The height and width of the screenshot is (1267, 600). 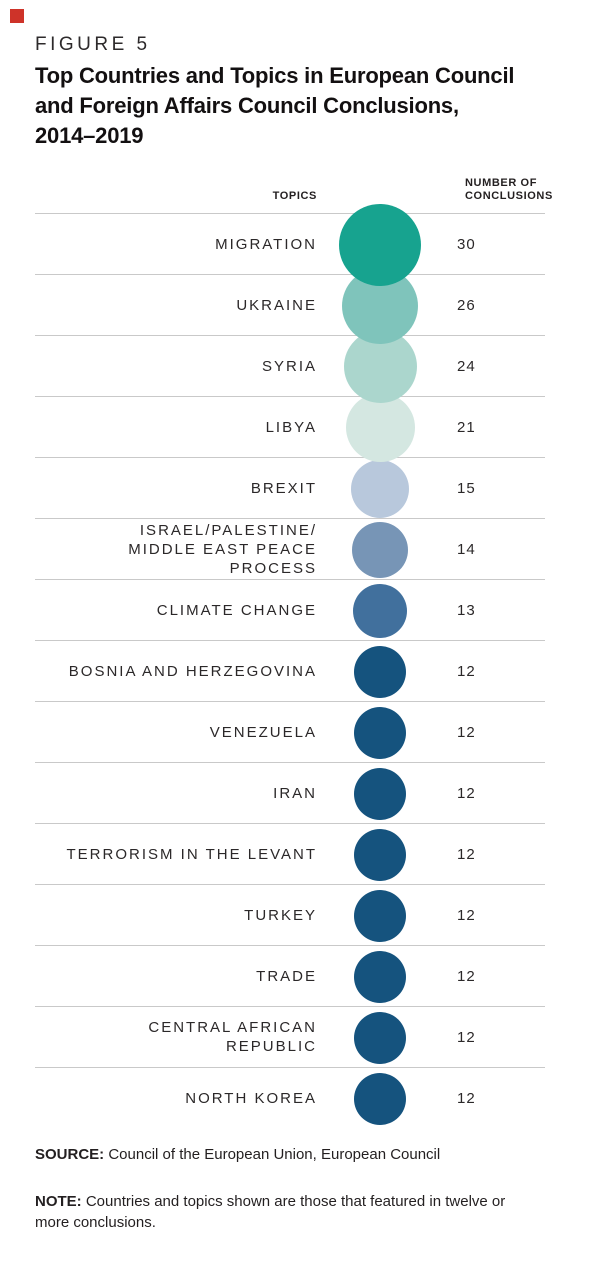 I want to click on column-header-topics: TOPICS, so click(x=294, y=196).